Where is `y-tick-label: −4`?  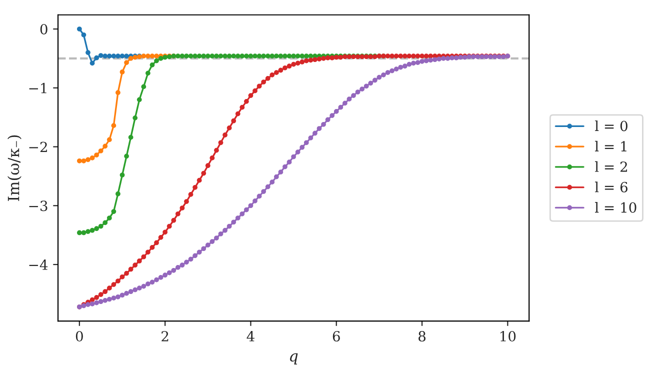 y-tick-label: −4 is located at coordinates (38, 264).